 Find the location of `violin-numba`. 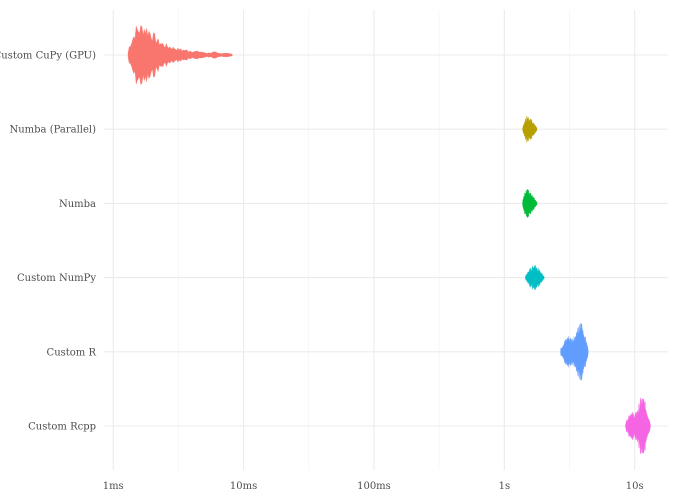

violin-numba is located at coordinates (530, 203).